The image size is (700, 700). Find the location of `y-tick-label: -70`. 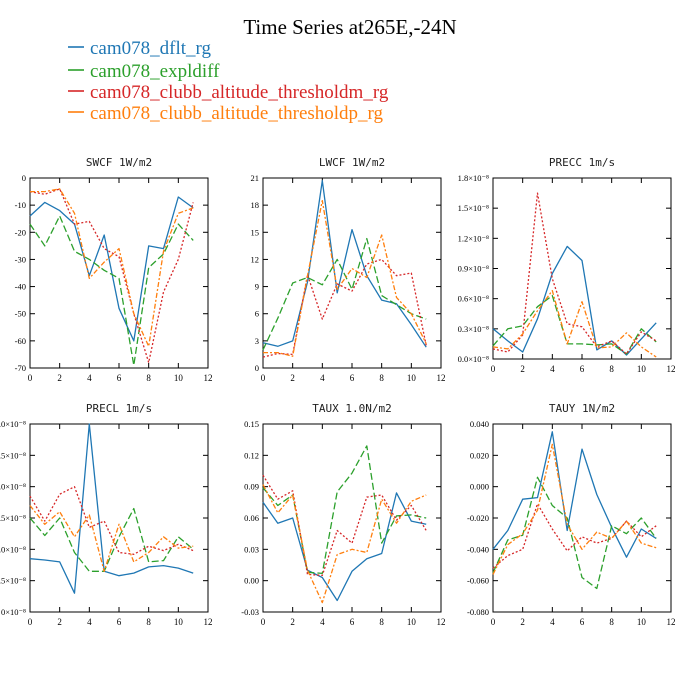

y-tick-label: -70 is located at coordinates (20, 368).